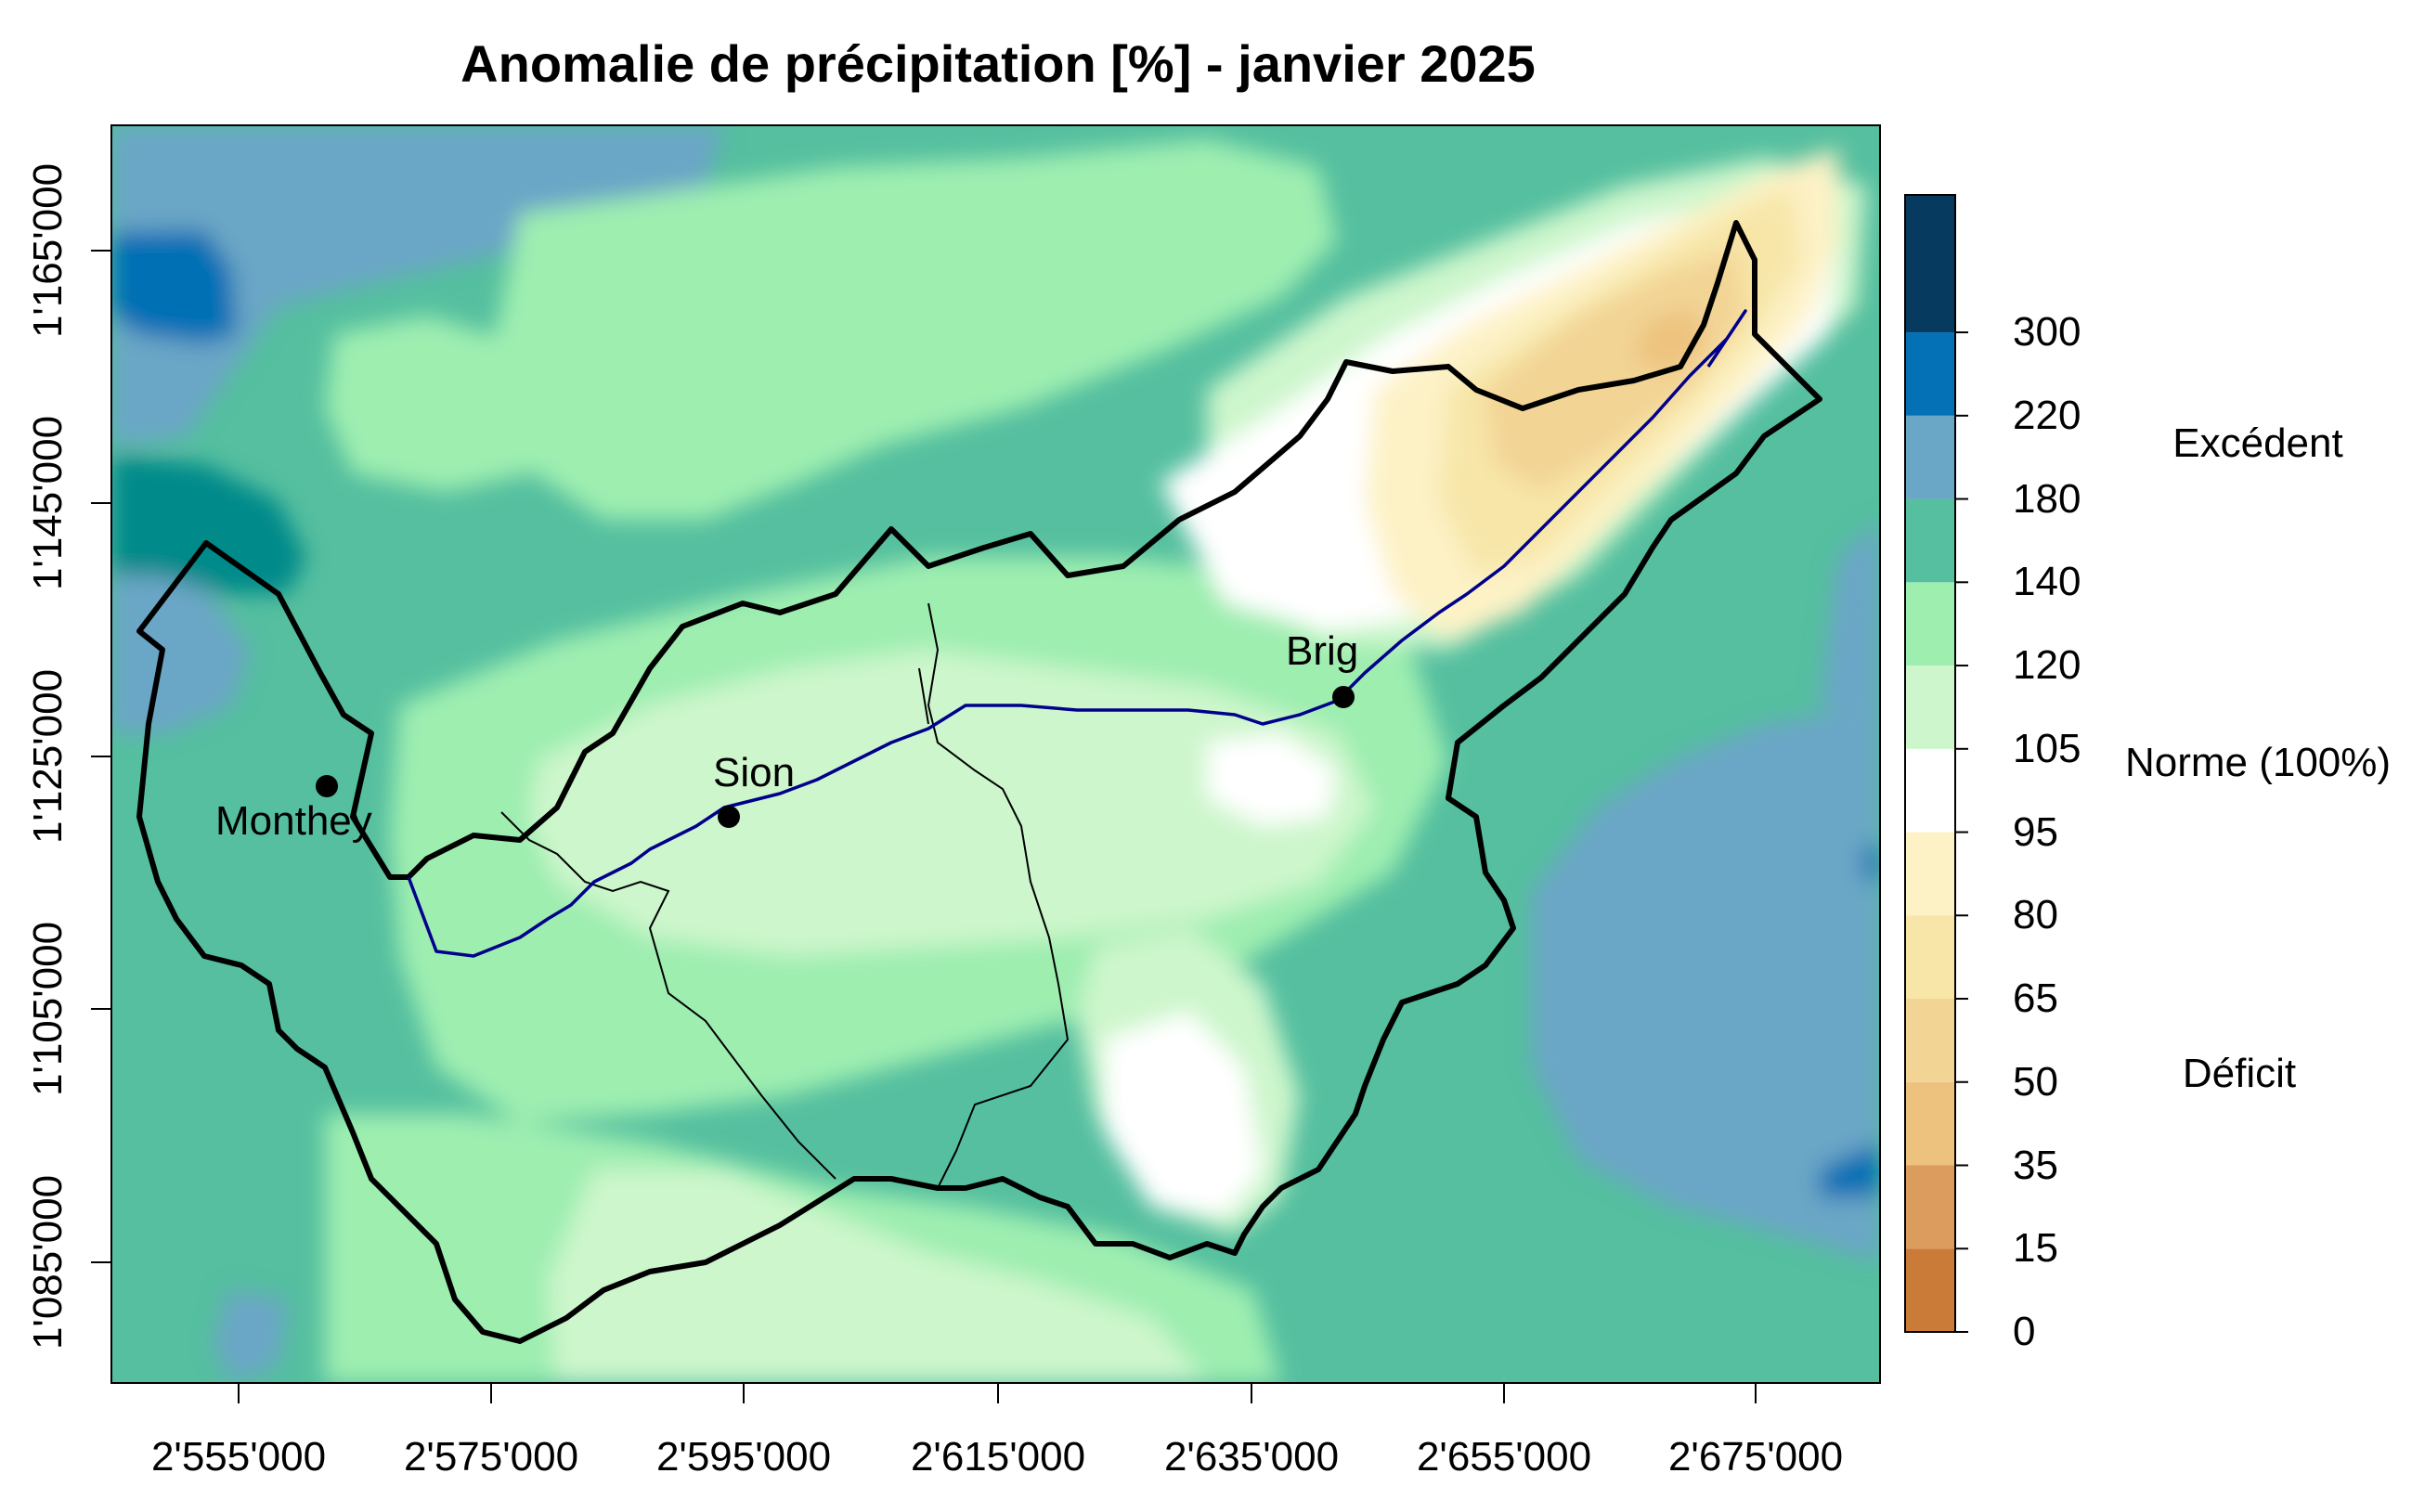  Describe the element at coordinates (208, 524) in the screenshot. I see `region-very-high-west` at that location.